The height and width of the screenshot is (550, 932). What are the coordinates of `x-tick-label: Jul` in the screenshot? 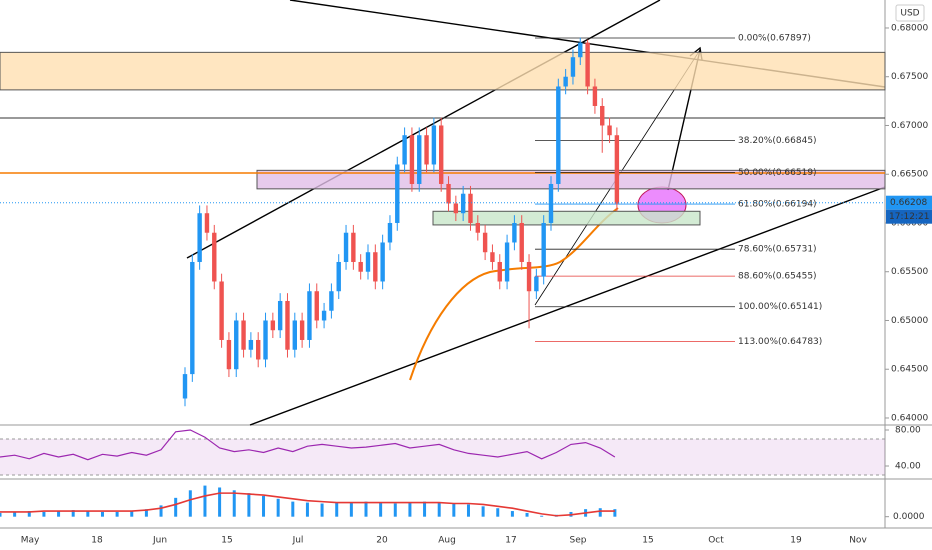 It's located at (298, 541).